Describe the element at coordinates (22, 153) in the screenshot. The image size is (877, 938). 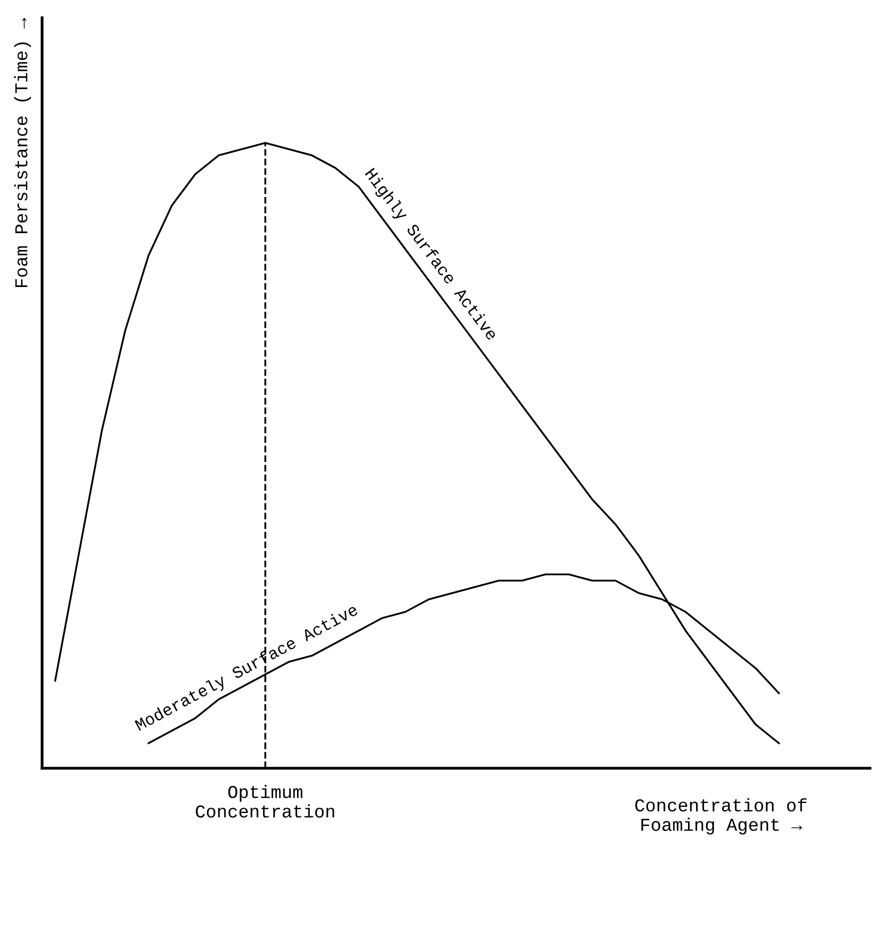
I see `y-axis-title: Foam Persistance (Time) →` at that location.